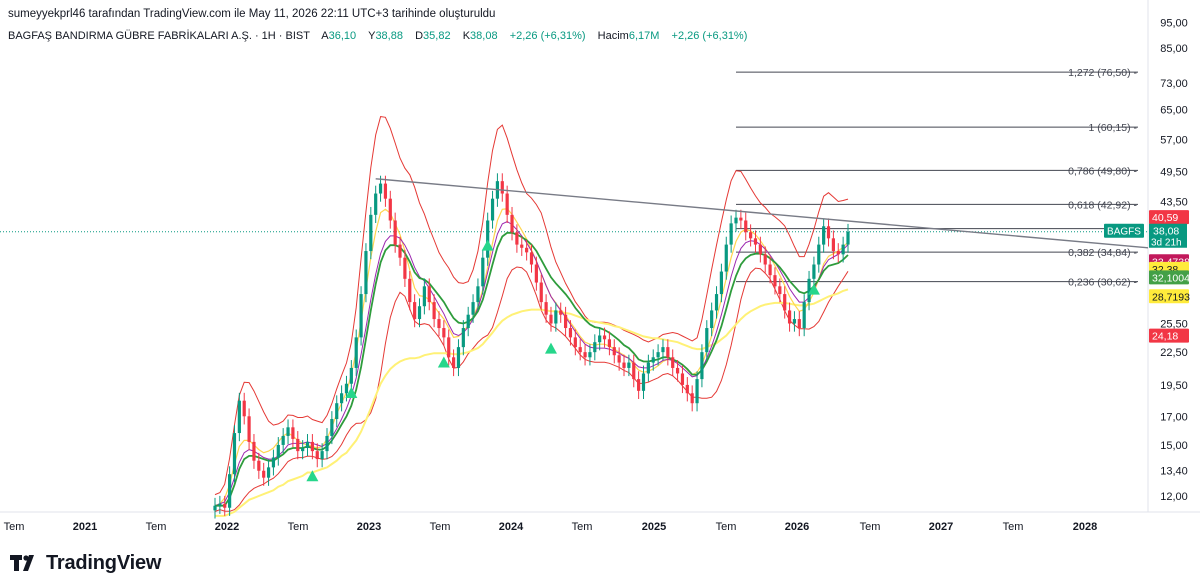  Describe the element at coordinates (342, 36) in the screenshot. I see `open-value: 36,10` at that location.